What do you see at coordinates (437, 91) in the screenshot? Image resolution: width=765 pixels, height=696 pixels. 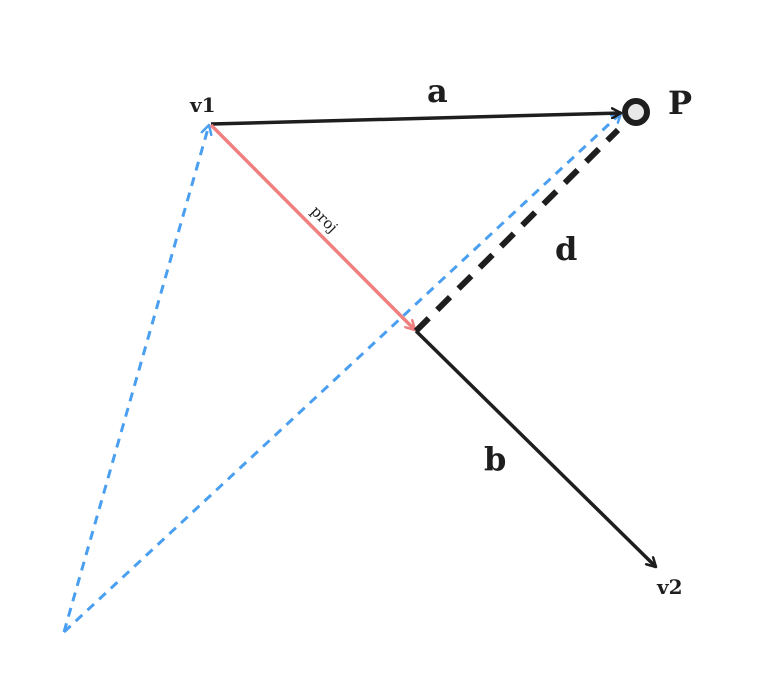 I see `label-a: a` at bounding box center [437, 91].